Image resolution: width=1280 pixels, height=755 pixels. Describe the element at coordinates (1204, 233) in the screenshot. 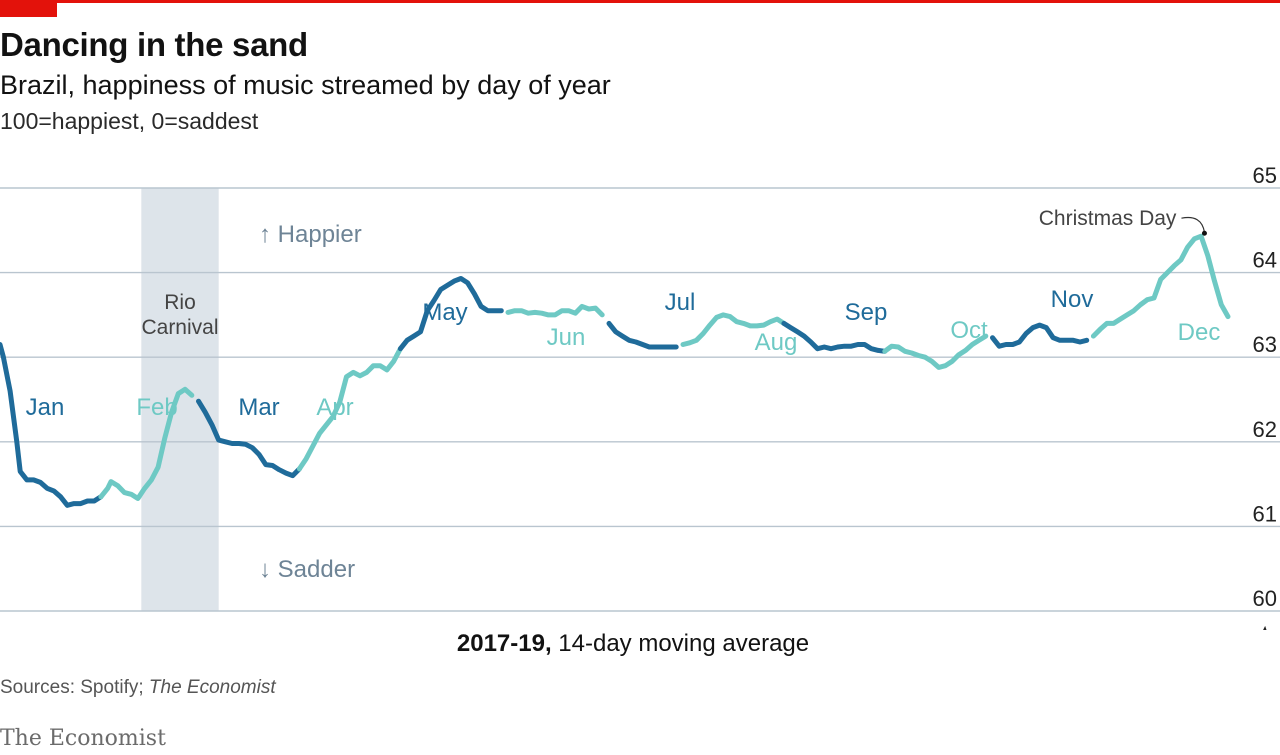

I see `christmas-marker` at that location.